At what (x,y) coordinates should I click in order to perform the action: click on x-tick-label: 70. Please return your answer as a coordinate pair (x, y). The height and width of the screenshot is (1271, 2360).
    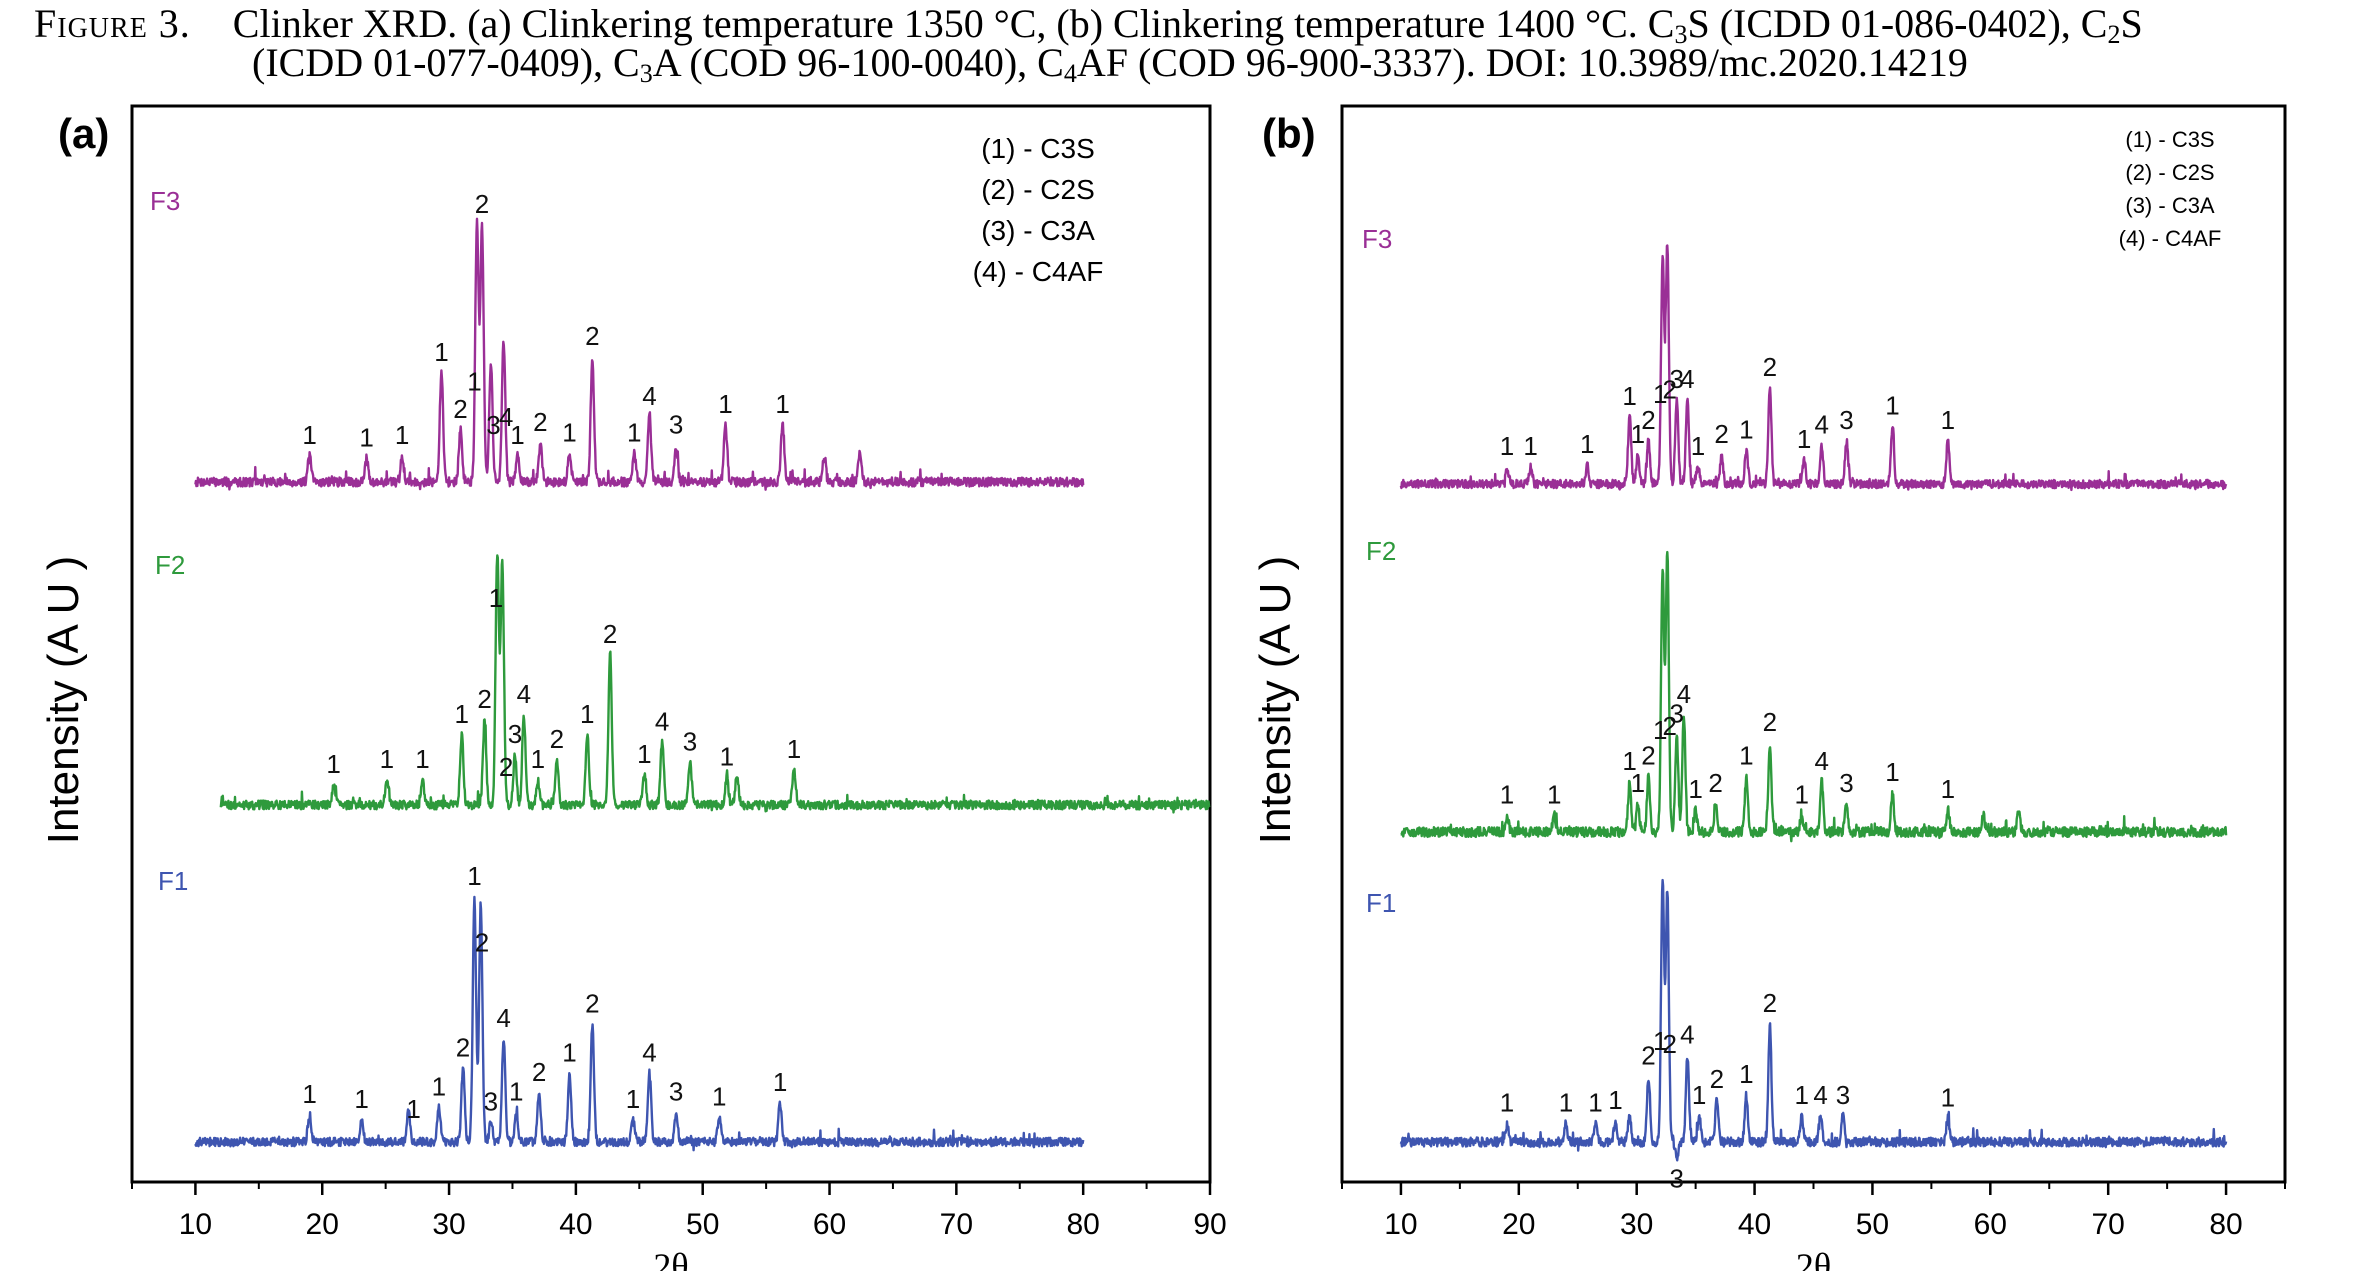
    Looking at the image, I should click on (956, 1224).